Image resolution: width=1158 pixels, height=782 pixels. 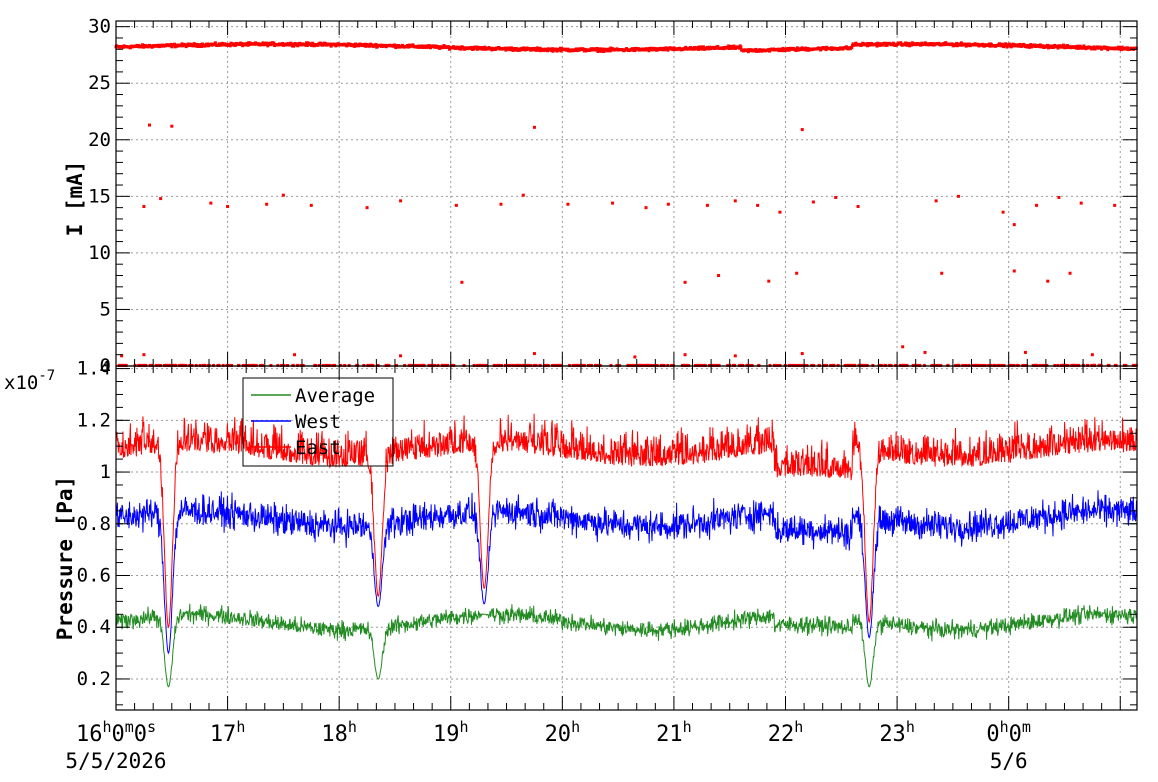 I want to click on y-tick-label: 0.6, so click(x=94, y=576).